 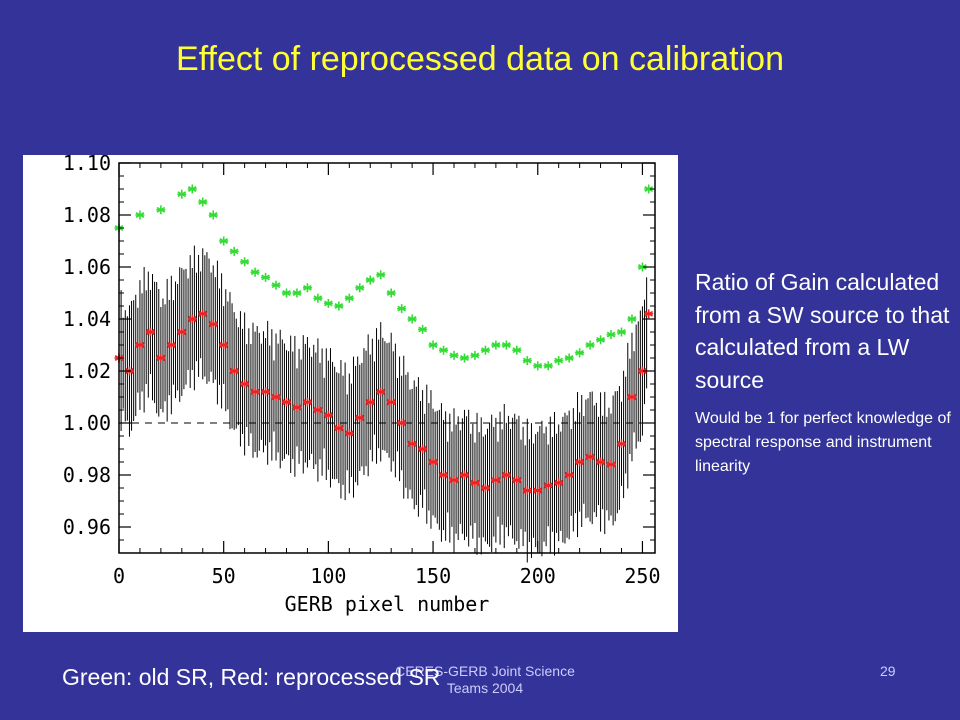 I want to click on y-tick-label: 0.98, so click(x=87, y=475).